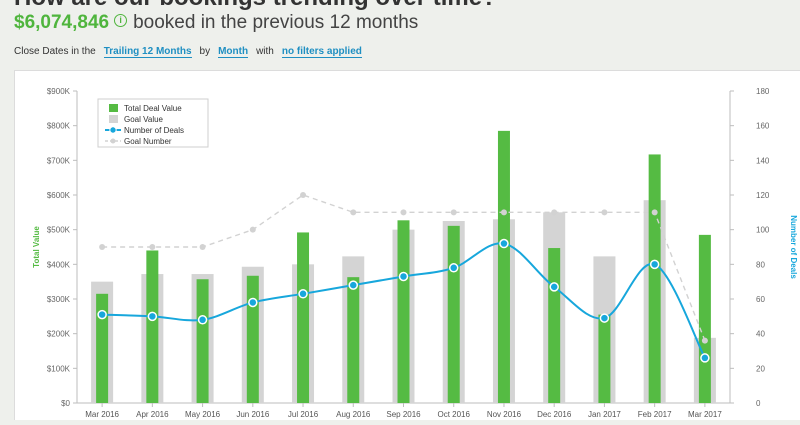 Image resolution: width=800 pixels, height=425 pixels. What do you see at coordinates (403, 414) in the screenshot?
I see `x-tick-label: Sep 2016` at bounding box center [403, 414].